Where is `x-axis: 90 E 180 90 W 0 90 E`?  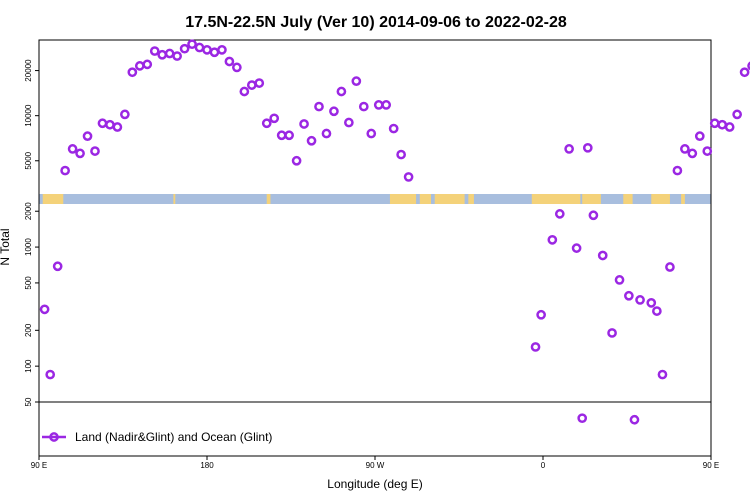
x-axis: 90 E 180 90 W 0 90 E is located at coordinates (375, 463).